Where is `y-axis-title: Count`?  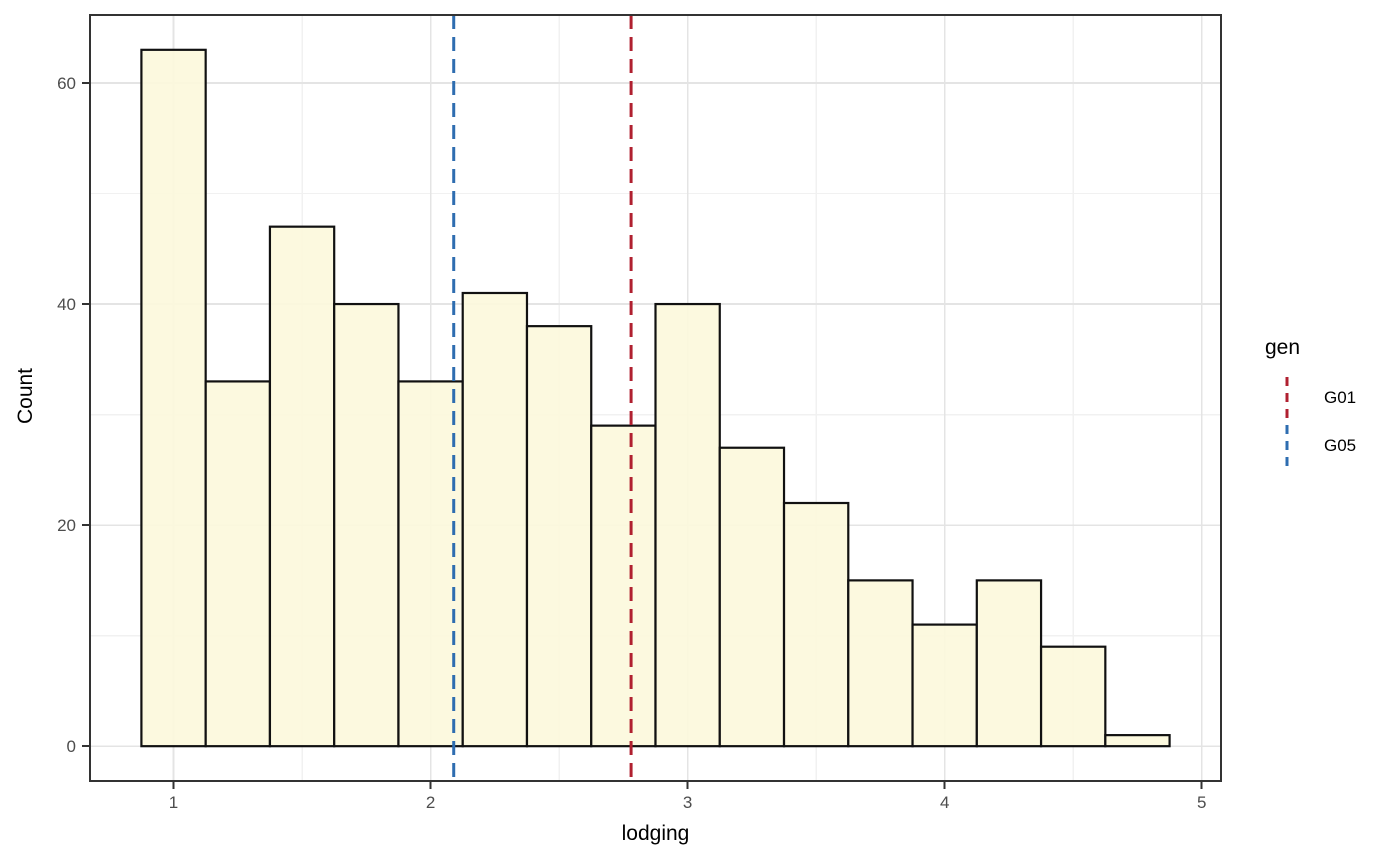
y-axis-title: Count is located at coordinates (25, 396).